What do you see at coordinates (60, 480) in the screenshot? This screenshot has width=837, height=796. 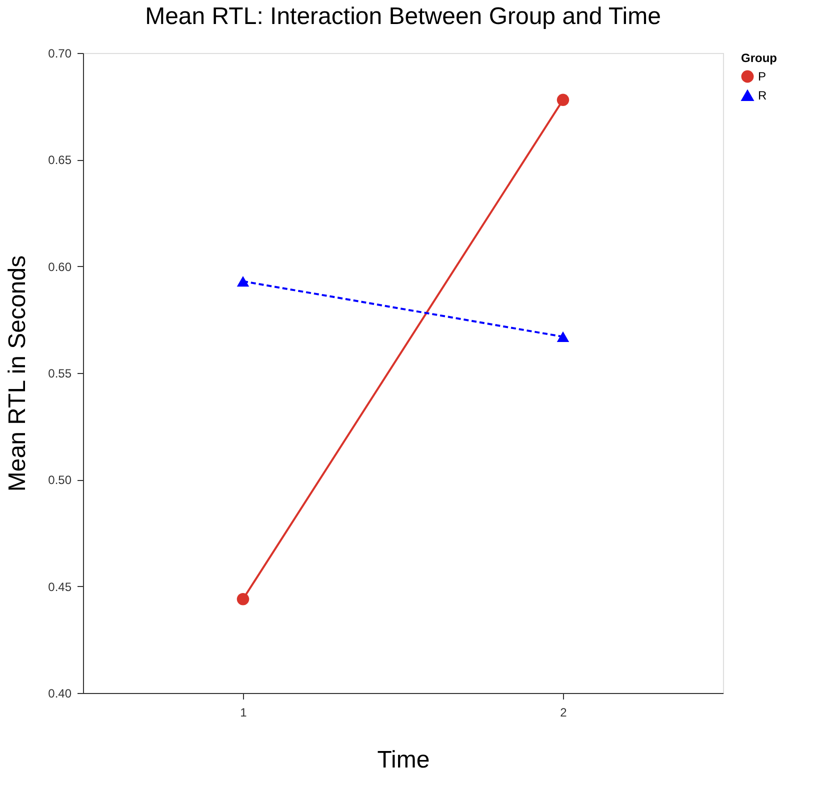 I see `y-tick-label: 0.50` at bounding box center [60, 480].